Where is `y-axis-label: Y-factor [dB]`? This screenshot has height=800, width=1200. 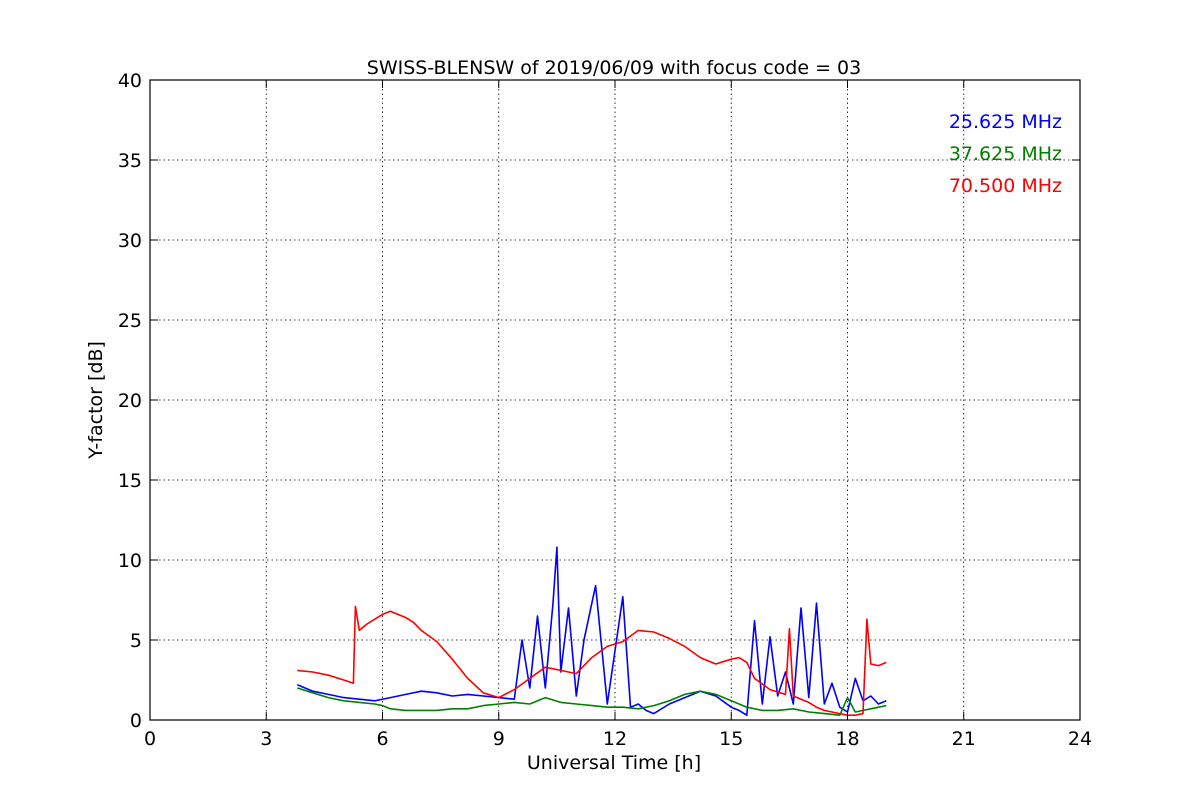
y-axis-label: Y-factor [dB] is located at coordinates (96, 400).